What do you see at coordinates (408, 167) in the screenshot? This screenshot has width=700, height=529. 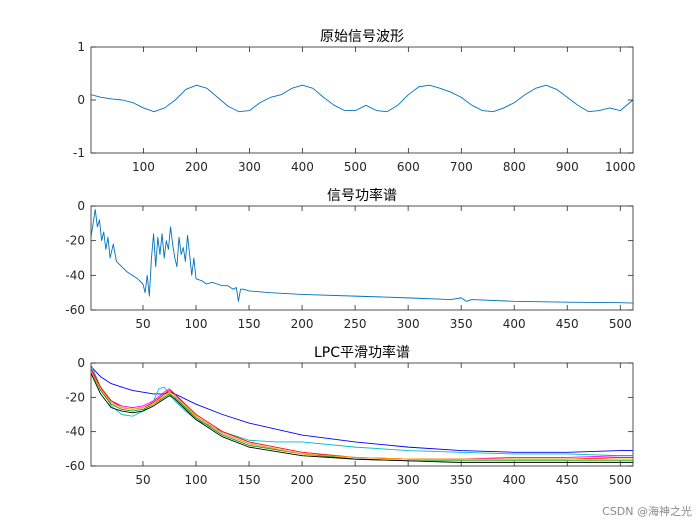 I see `x-tick-label: 600` at bounding box center [408, 167].